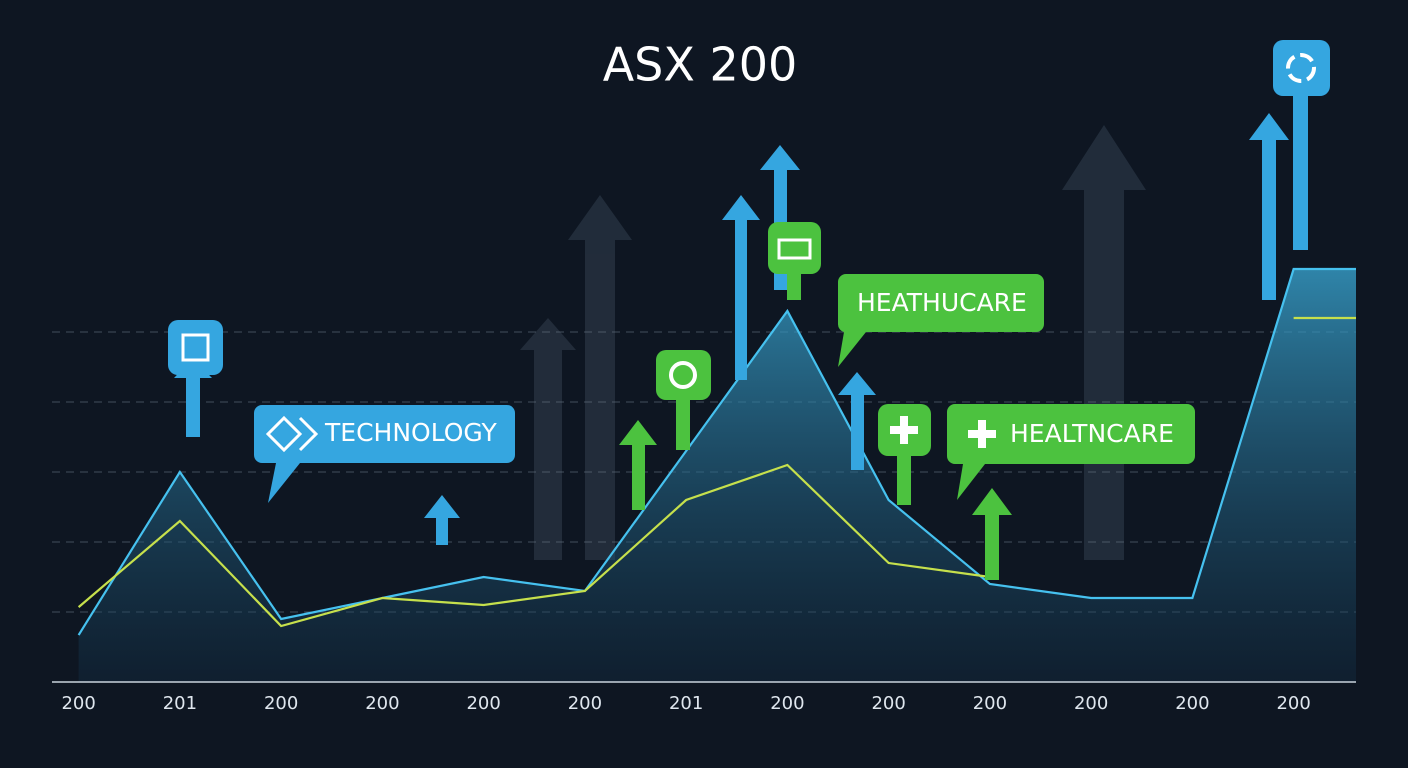 The image size is (1408, 768). I want to click on annotation: TECHNOLOGY, so click(411, 432).